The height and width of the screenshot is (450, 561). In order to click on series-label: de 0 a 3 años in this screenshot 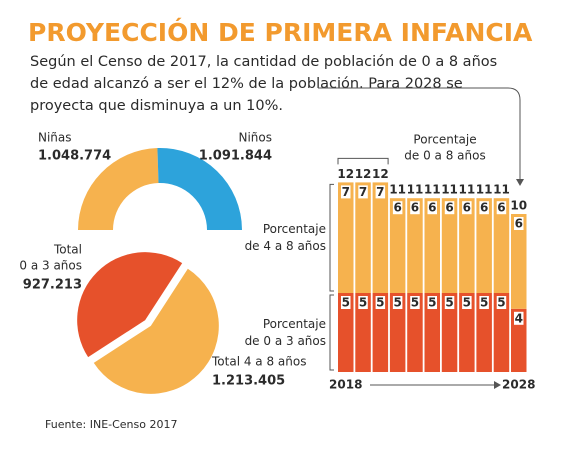, I will do `click(285, 341)`.